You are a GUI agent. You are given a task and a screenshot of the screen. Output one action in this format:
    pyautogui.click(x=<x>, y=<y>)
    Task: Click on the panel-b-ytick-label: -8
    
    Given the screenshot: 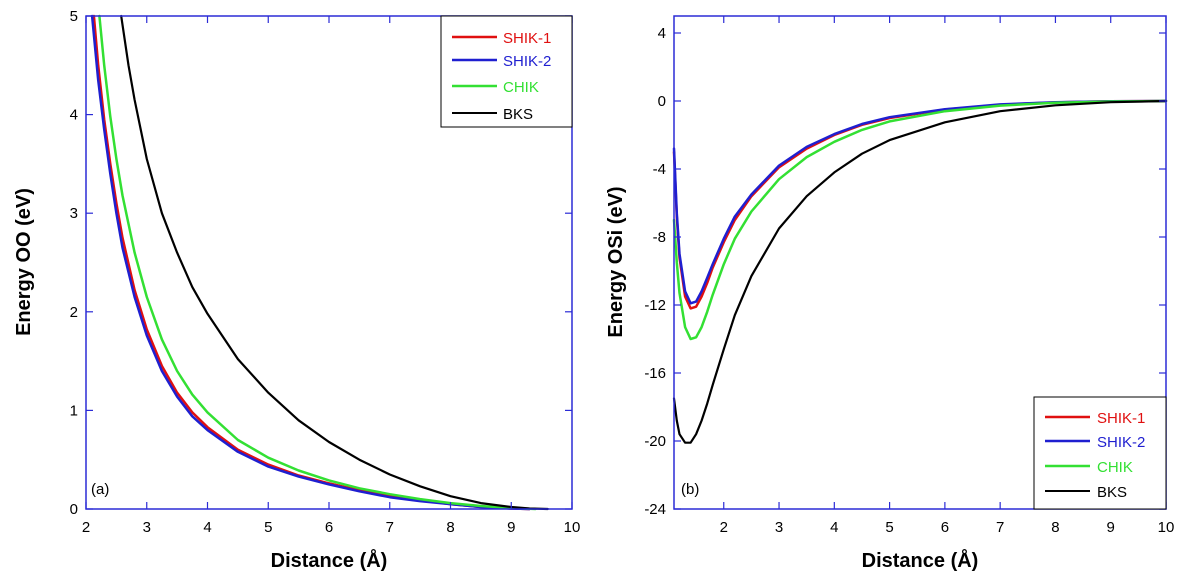 What is the action you would take?
    pyautogui.click(x=659, y=237)
    